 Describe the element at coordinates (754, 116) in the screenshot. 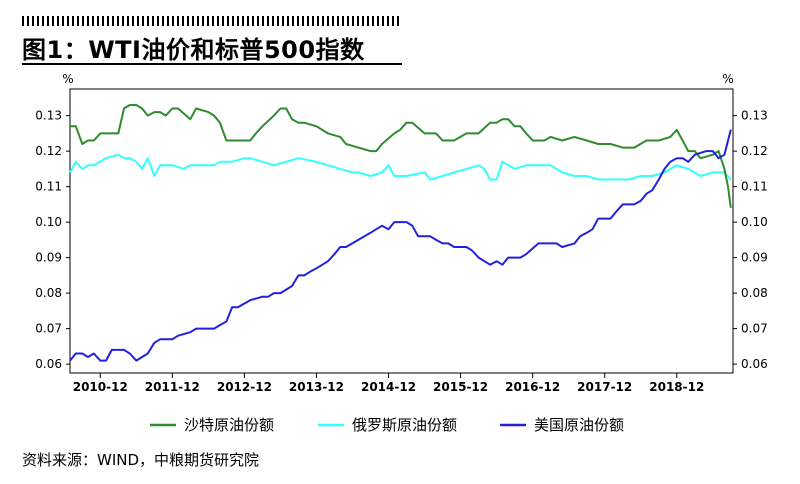

I see `y-tick-label-right: 0.13` at that location.